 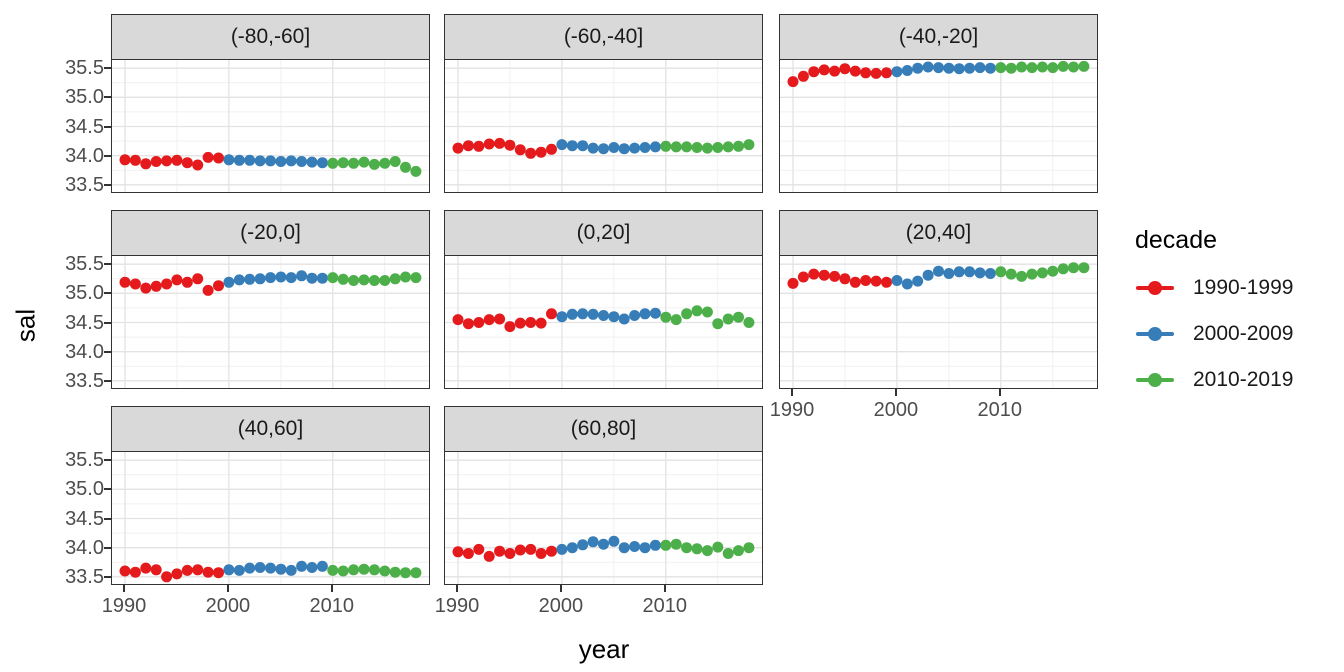 I want to click on facet-strip-label: (0,20], so click(x=603, y=232).